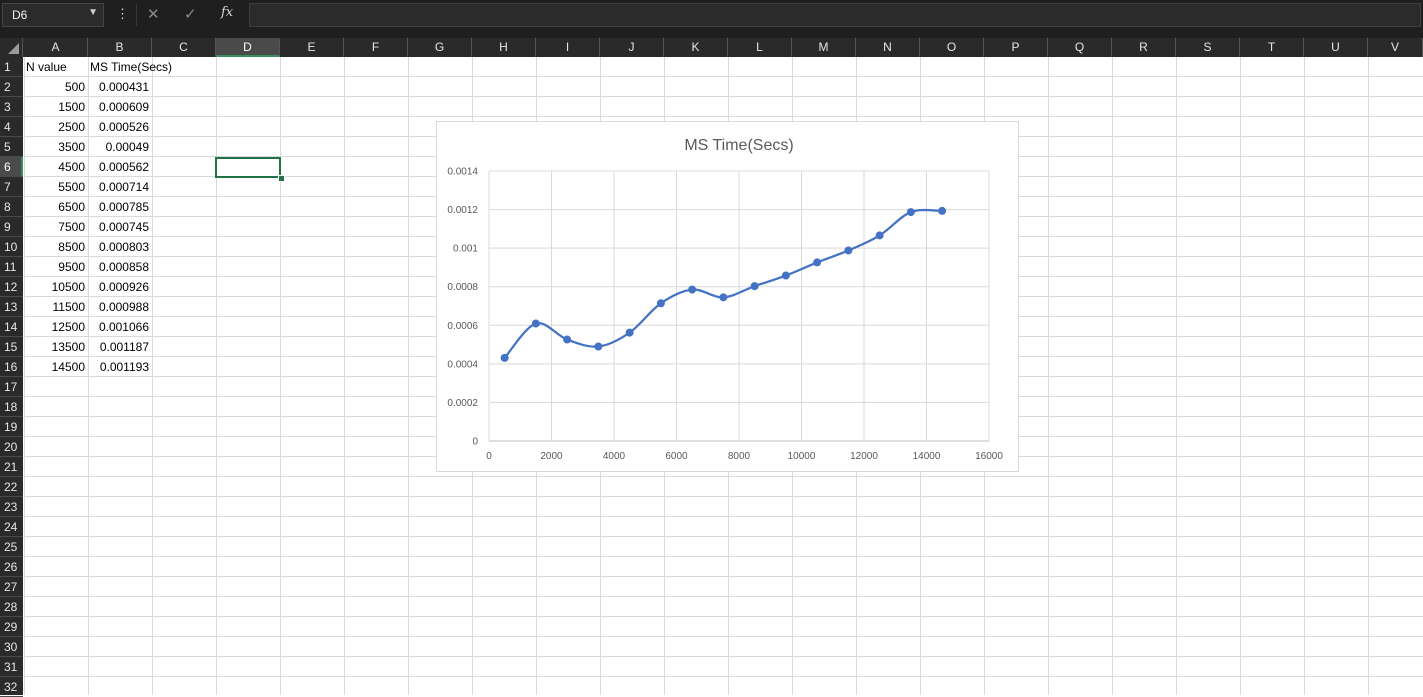 The width and height of the screenshot is (1423, 697). I want to click on cell-a13: 11500, so click(68, 307).